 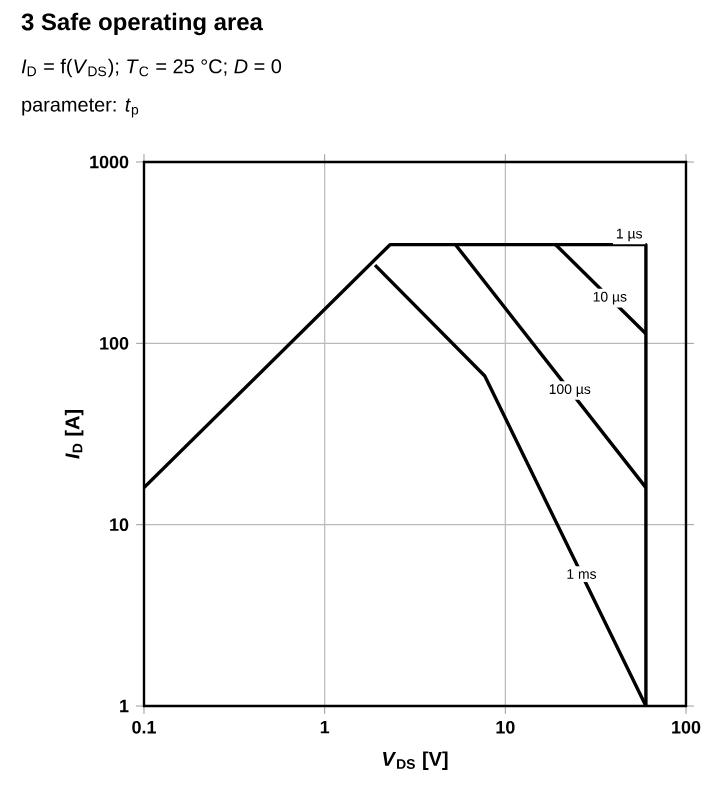 I want to click on y-tick-label: 1000, so click(x=109, y=162).